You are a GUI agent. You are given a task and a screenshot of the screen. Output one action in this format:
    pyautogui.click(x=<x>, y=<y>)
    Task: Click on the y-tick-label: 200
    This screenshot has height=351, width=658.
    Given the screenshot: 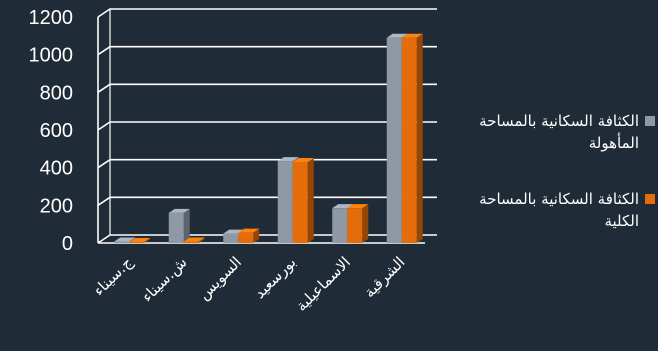 What is the action you would take?
    pyautogui.click(x=56, y=206)
    